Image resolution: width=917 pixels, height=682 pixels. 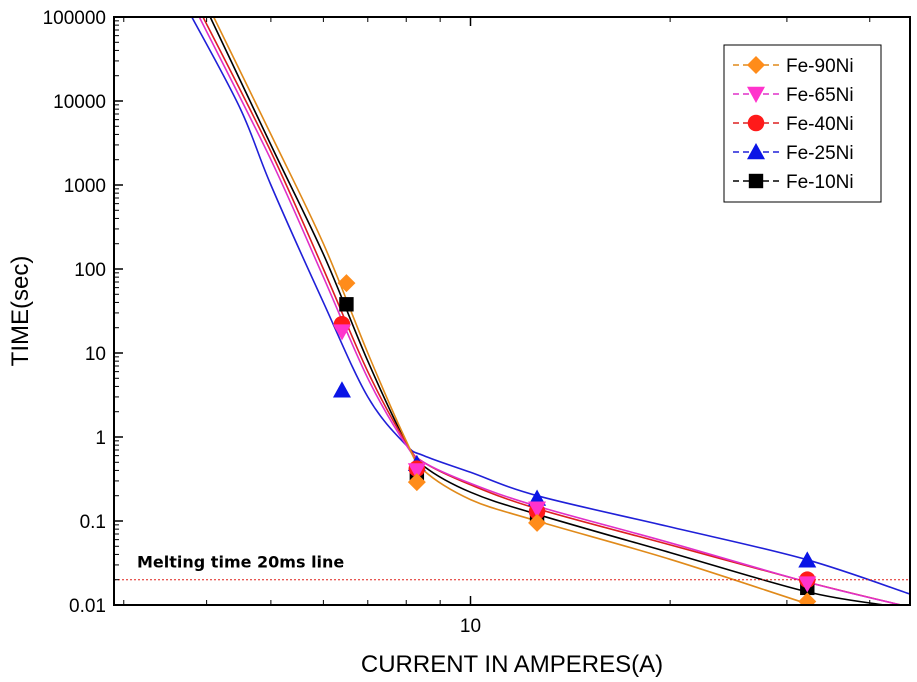 I want to click on y-axis-title: TIME(sec), so click(x=20, y=311).